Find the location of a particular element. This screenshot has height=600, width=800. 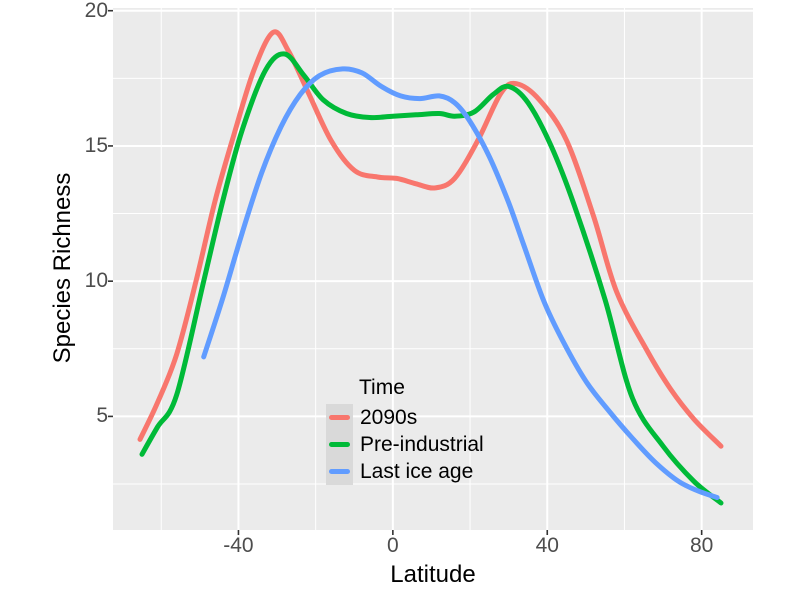

legend-item-label: 2090s is located at coordinates (389, 417).